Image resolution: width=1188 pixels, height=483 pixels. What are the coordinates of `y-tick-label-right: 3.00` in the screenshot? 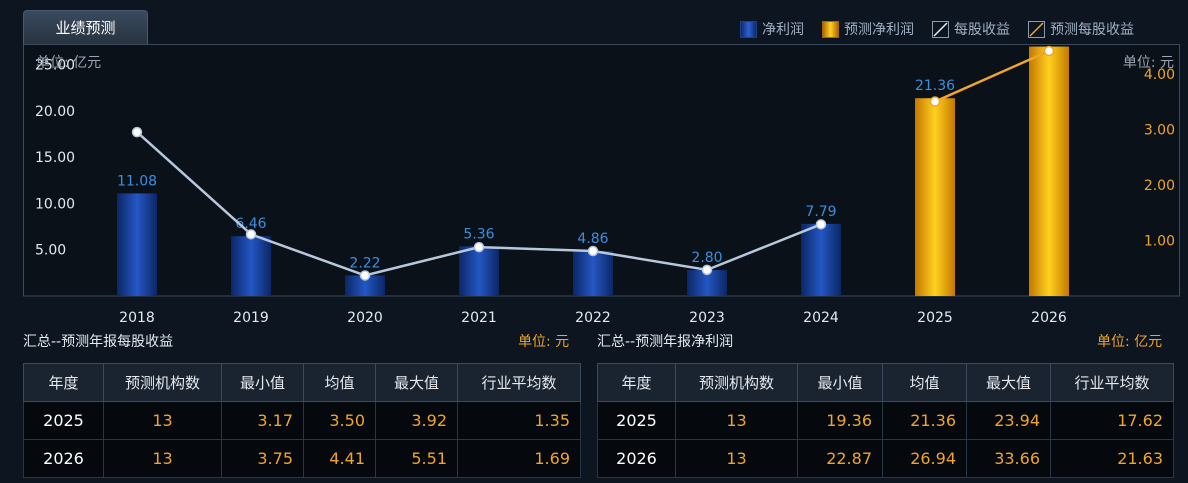 It's located at (1159, 130).